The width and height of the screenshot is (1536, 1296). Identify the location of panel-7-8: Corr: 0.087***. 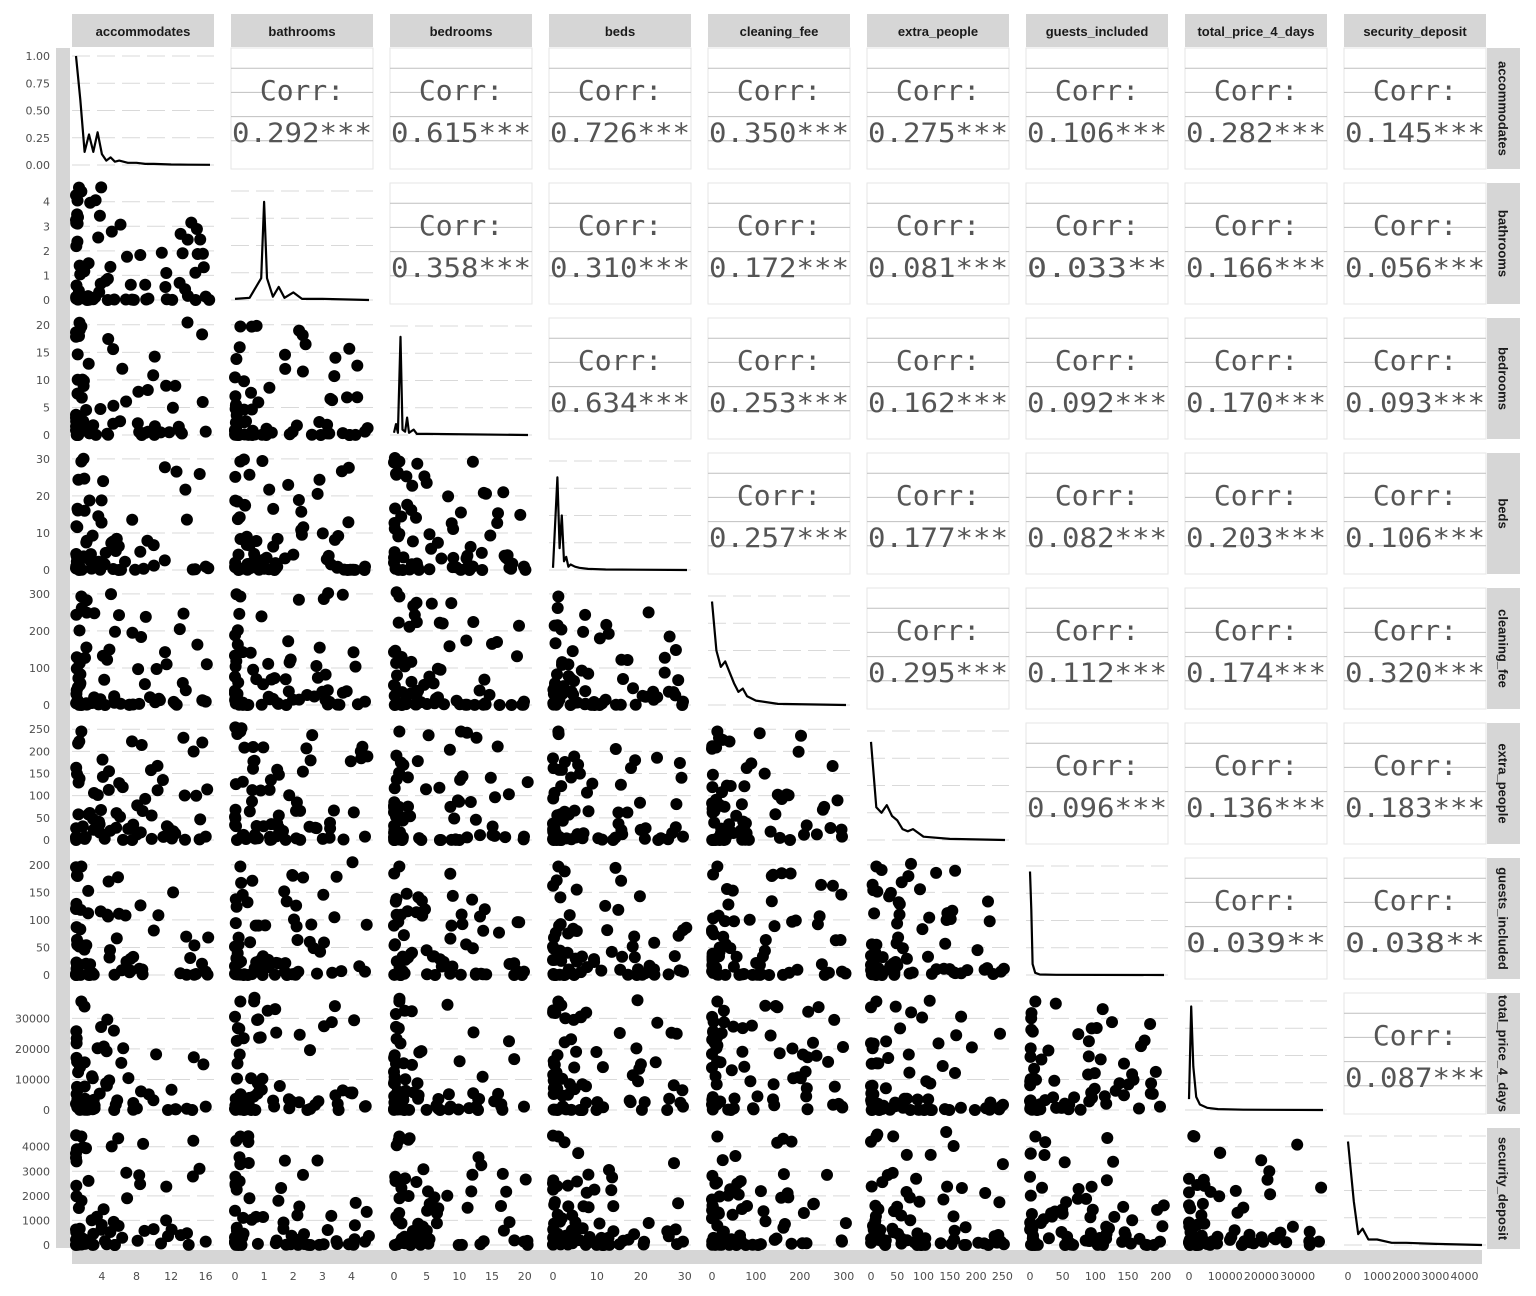
(1415, 1053).